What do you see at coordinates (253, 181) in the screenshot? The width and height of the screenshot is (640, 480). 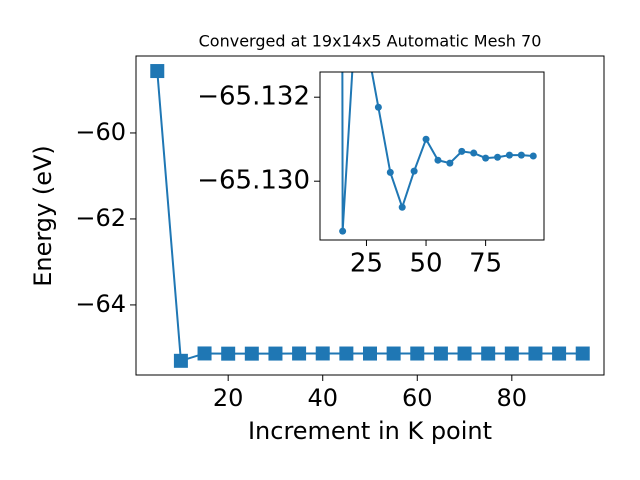 I see `y-tick-label: −65.130` at bounding box center [253, 181].